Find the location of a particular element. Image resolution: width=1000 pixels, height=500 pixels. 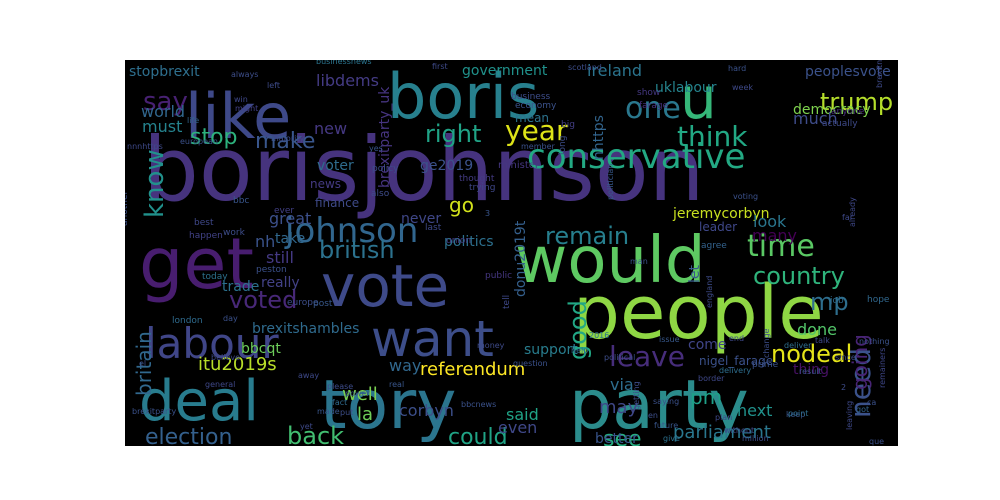

cloud-word-brexitparty-uk: brexitparty_uk is located at coordinates (385, 137).